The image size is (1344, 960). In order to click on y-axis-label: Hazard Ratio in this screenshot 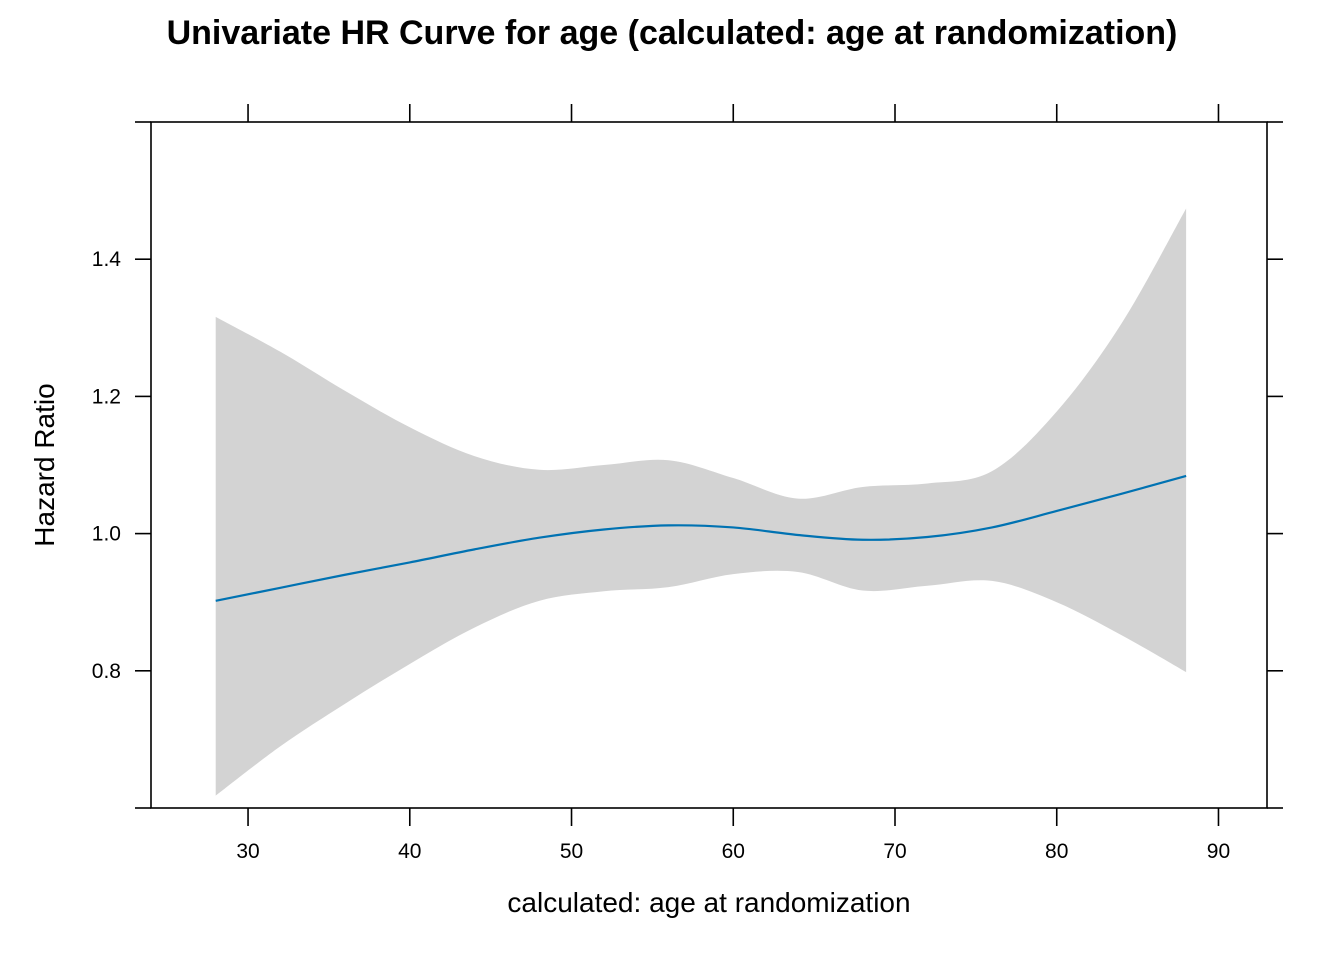, I will do `click(44, 464)`.